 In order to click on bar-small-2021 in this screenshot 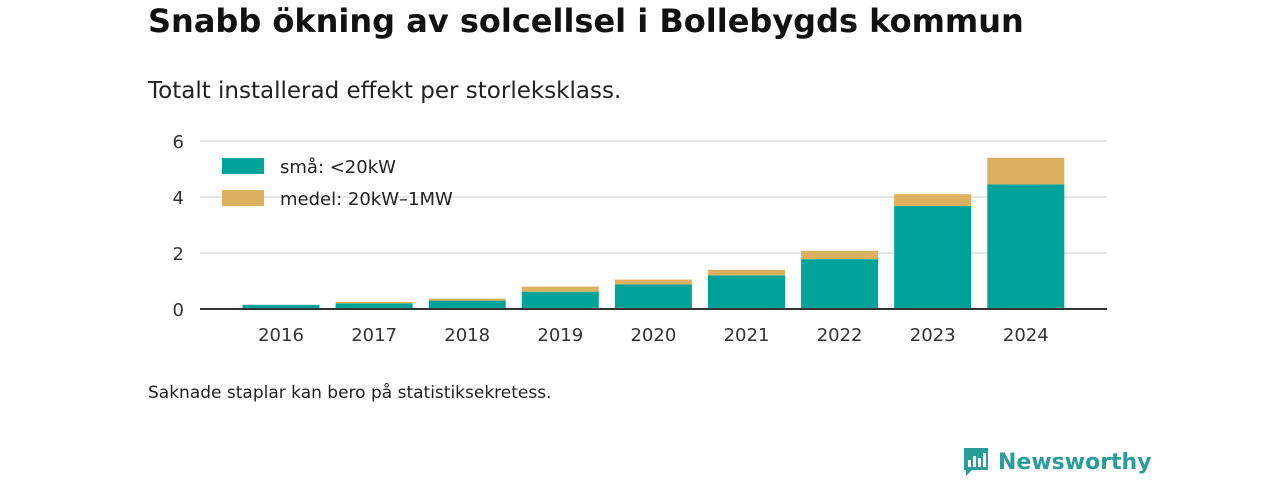, I will do `click(746, 292)`.